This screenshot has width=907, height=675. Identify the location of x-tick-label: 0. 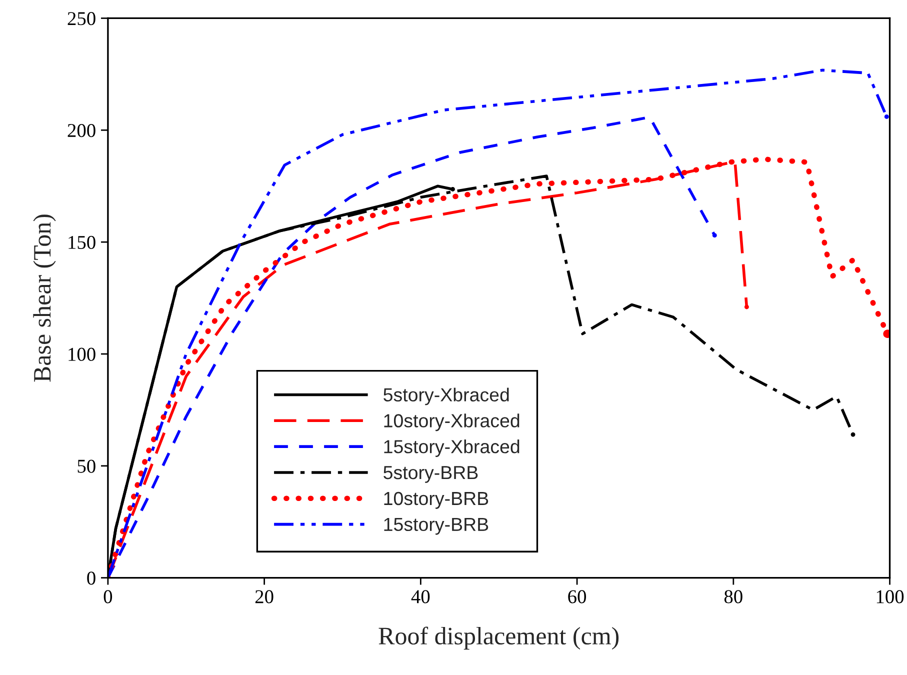
(108, 597).